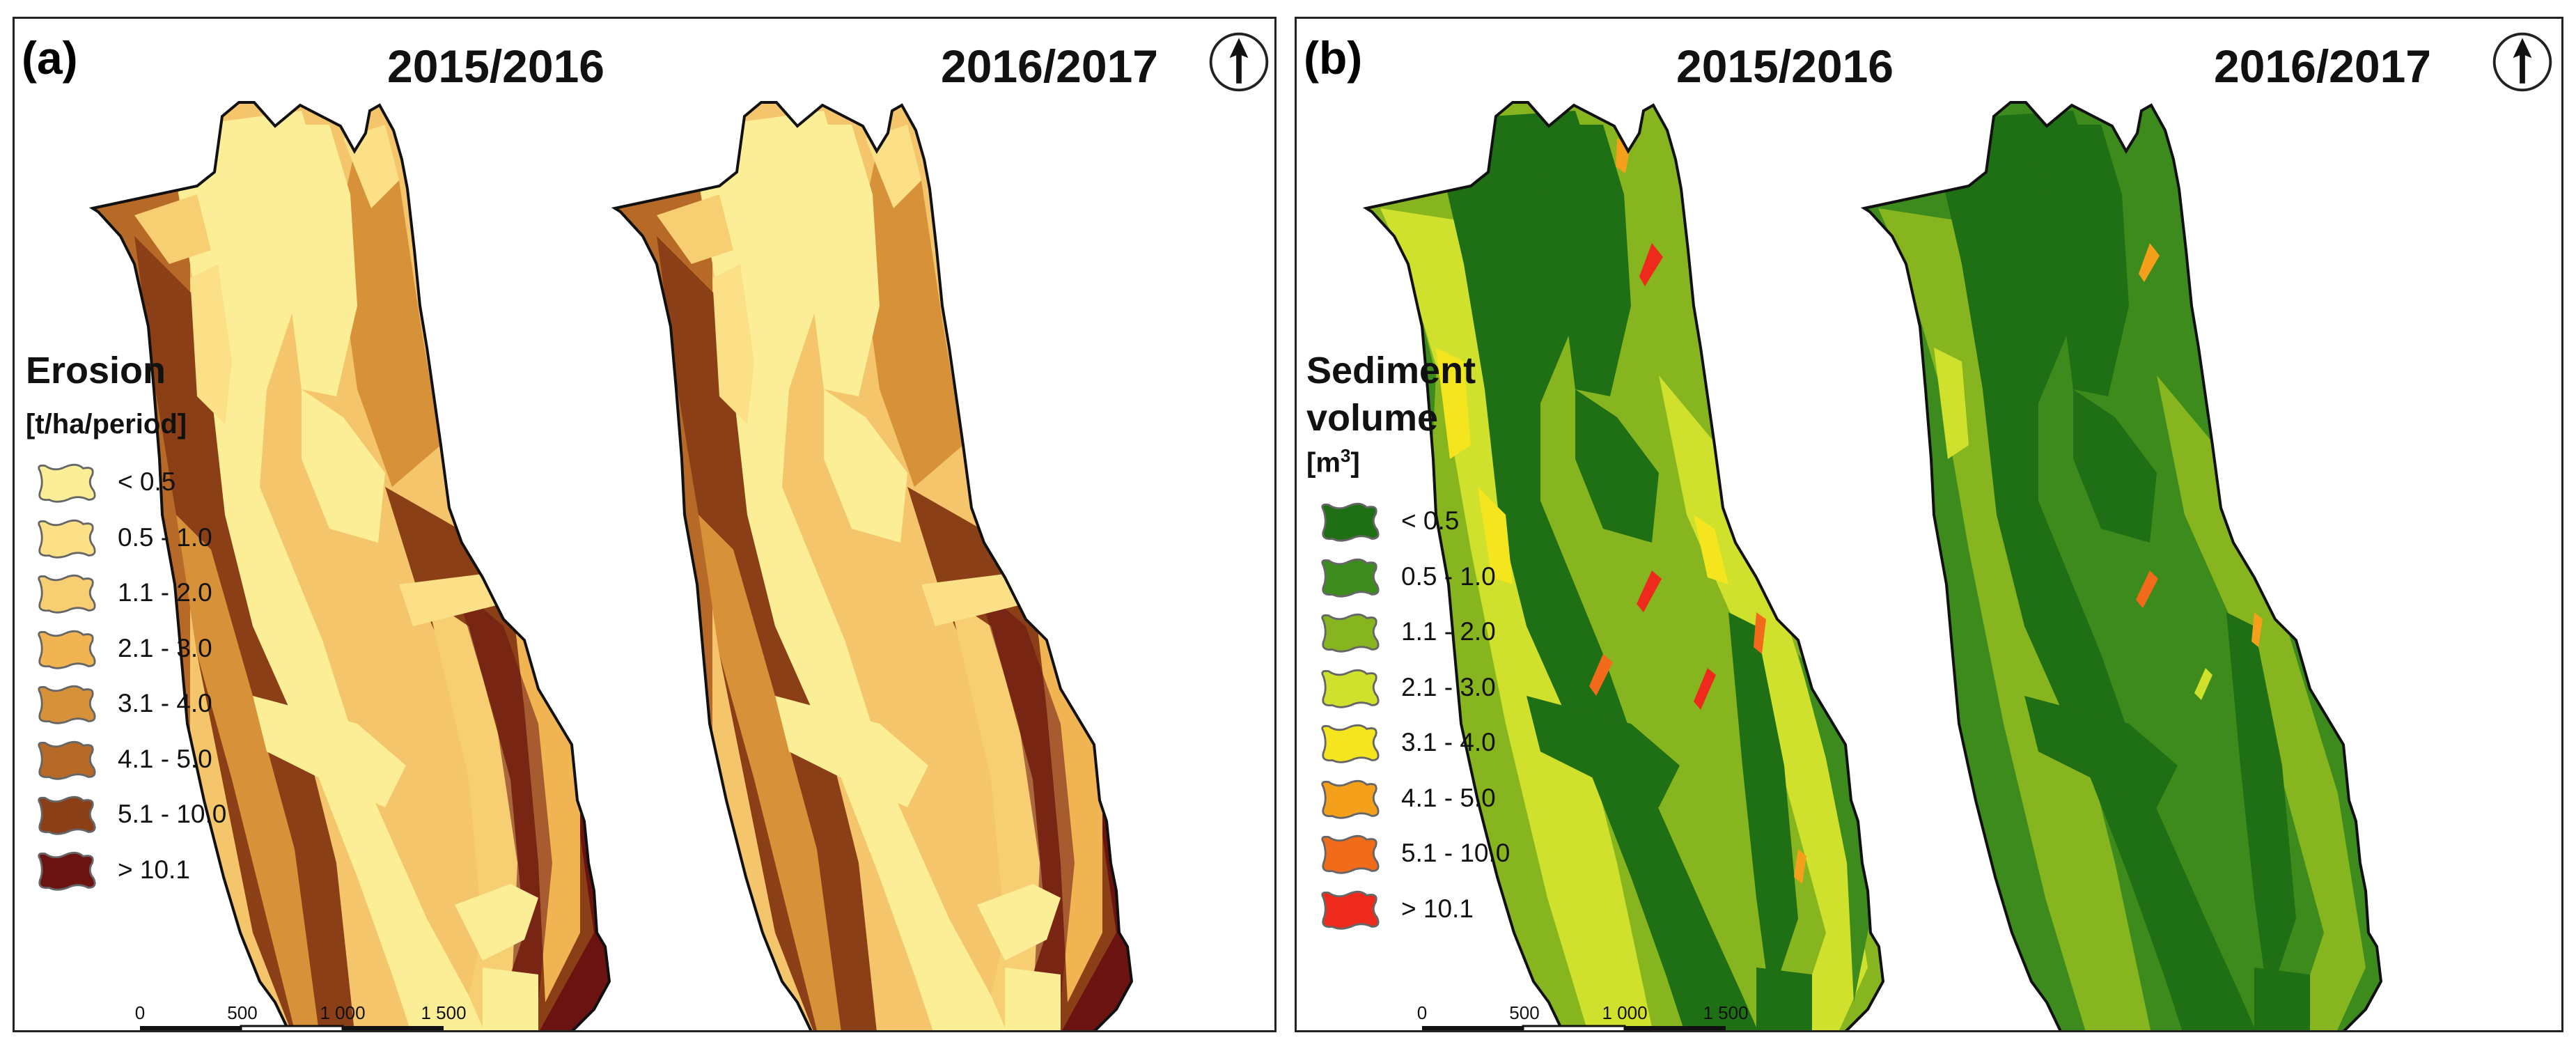  Describe the element at coordinates (1372, 418) in the screenshot. I see `legend-title-line2: volume` at that location.